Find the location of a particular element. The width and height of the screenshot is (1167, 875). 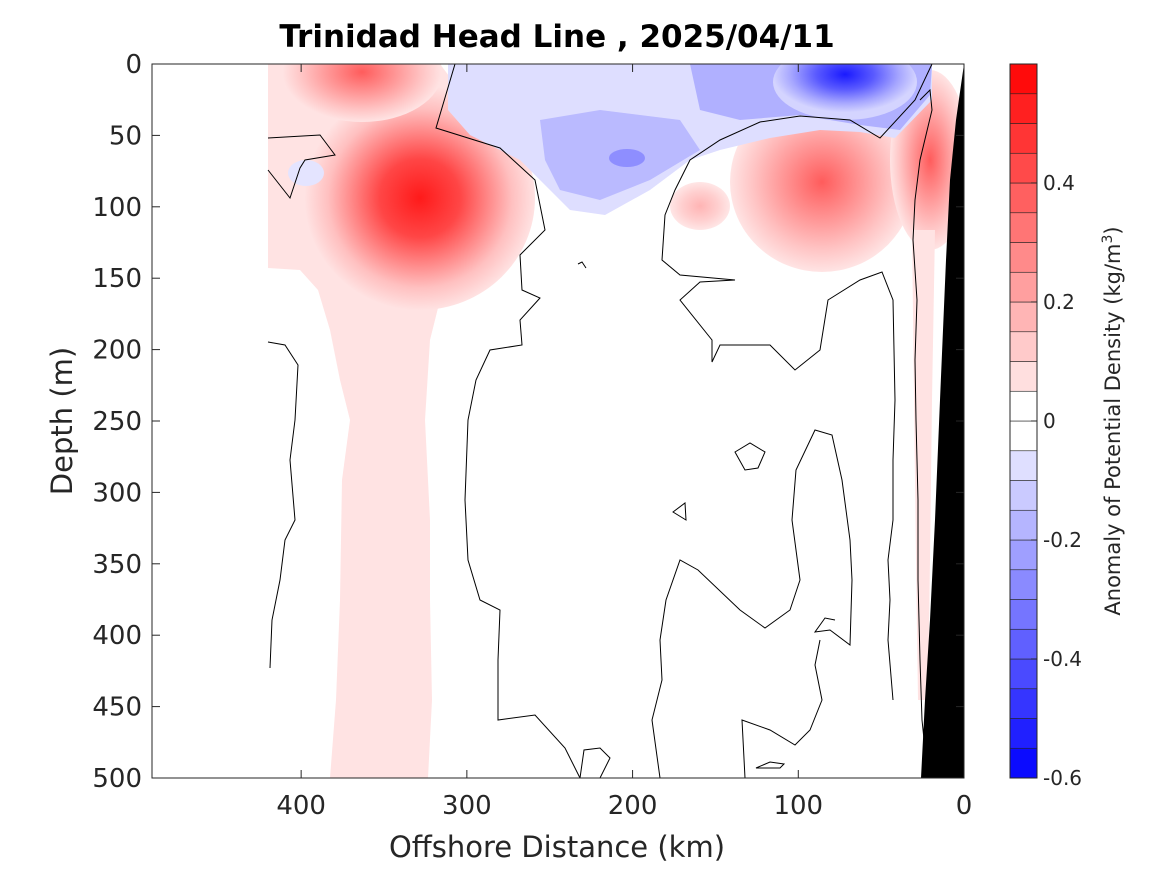

x-tick-label: 300 is located at coordinates (467, 806).